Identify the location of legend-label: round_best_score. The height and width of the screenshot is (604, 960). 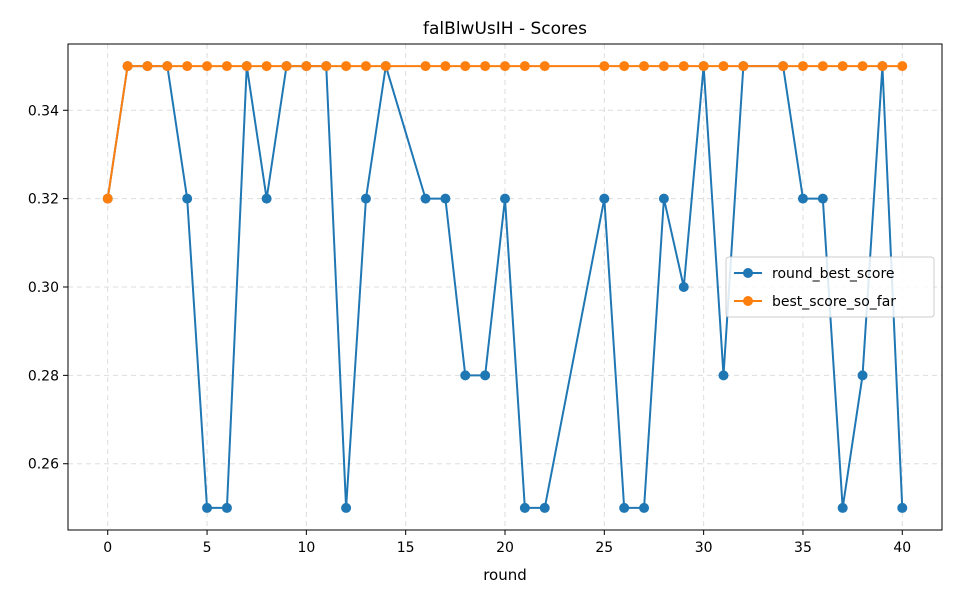
(833, 274).